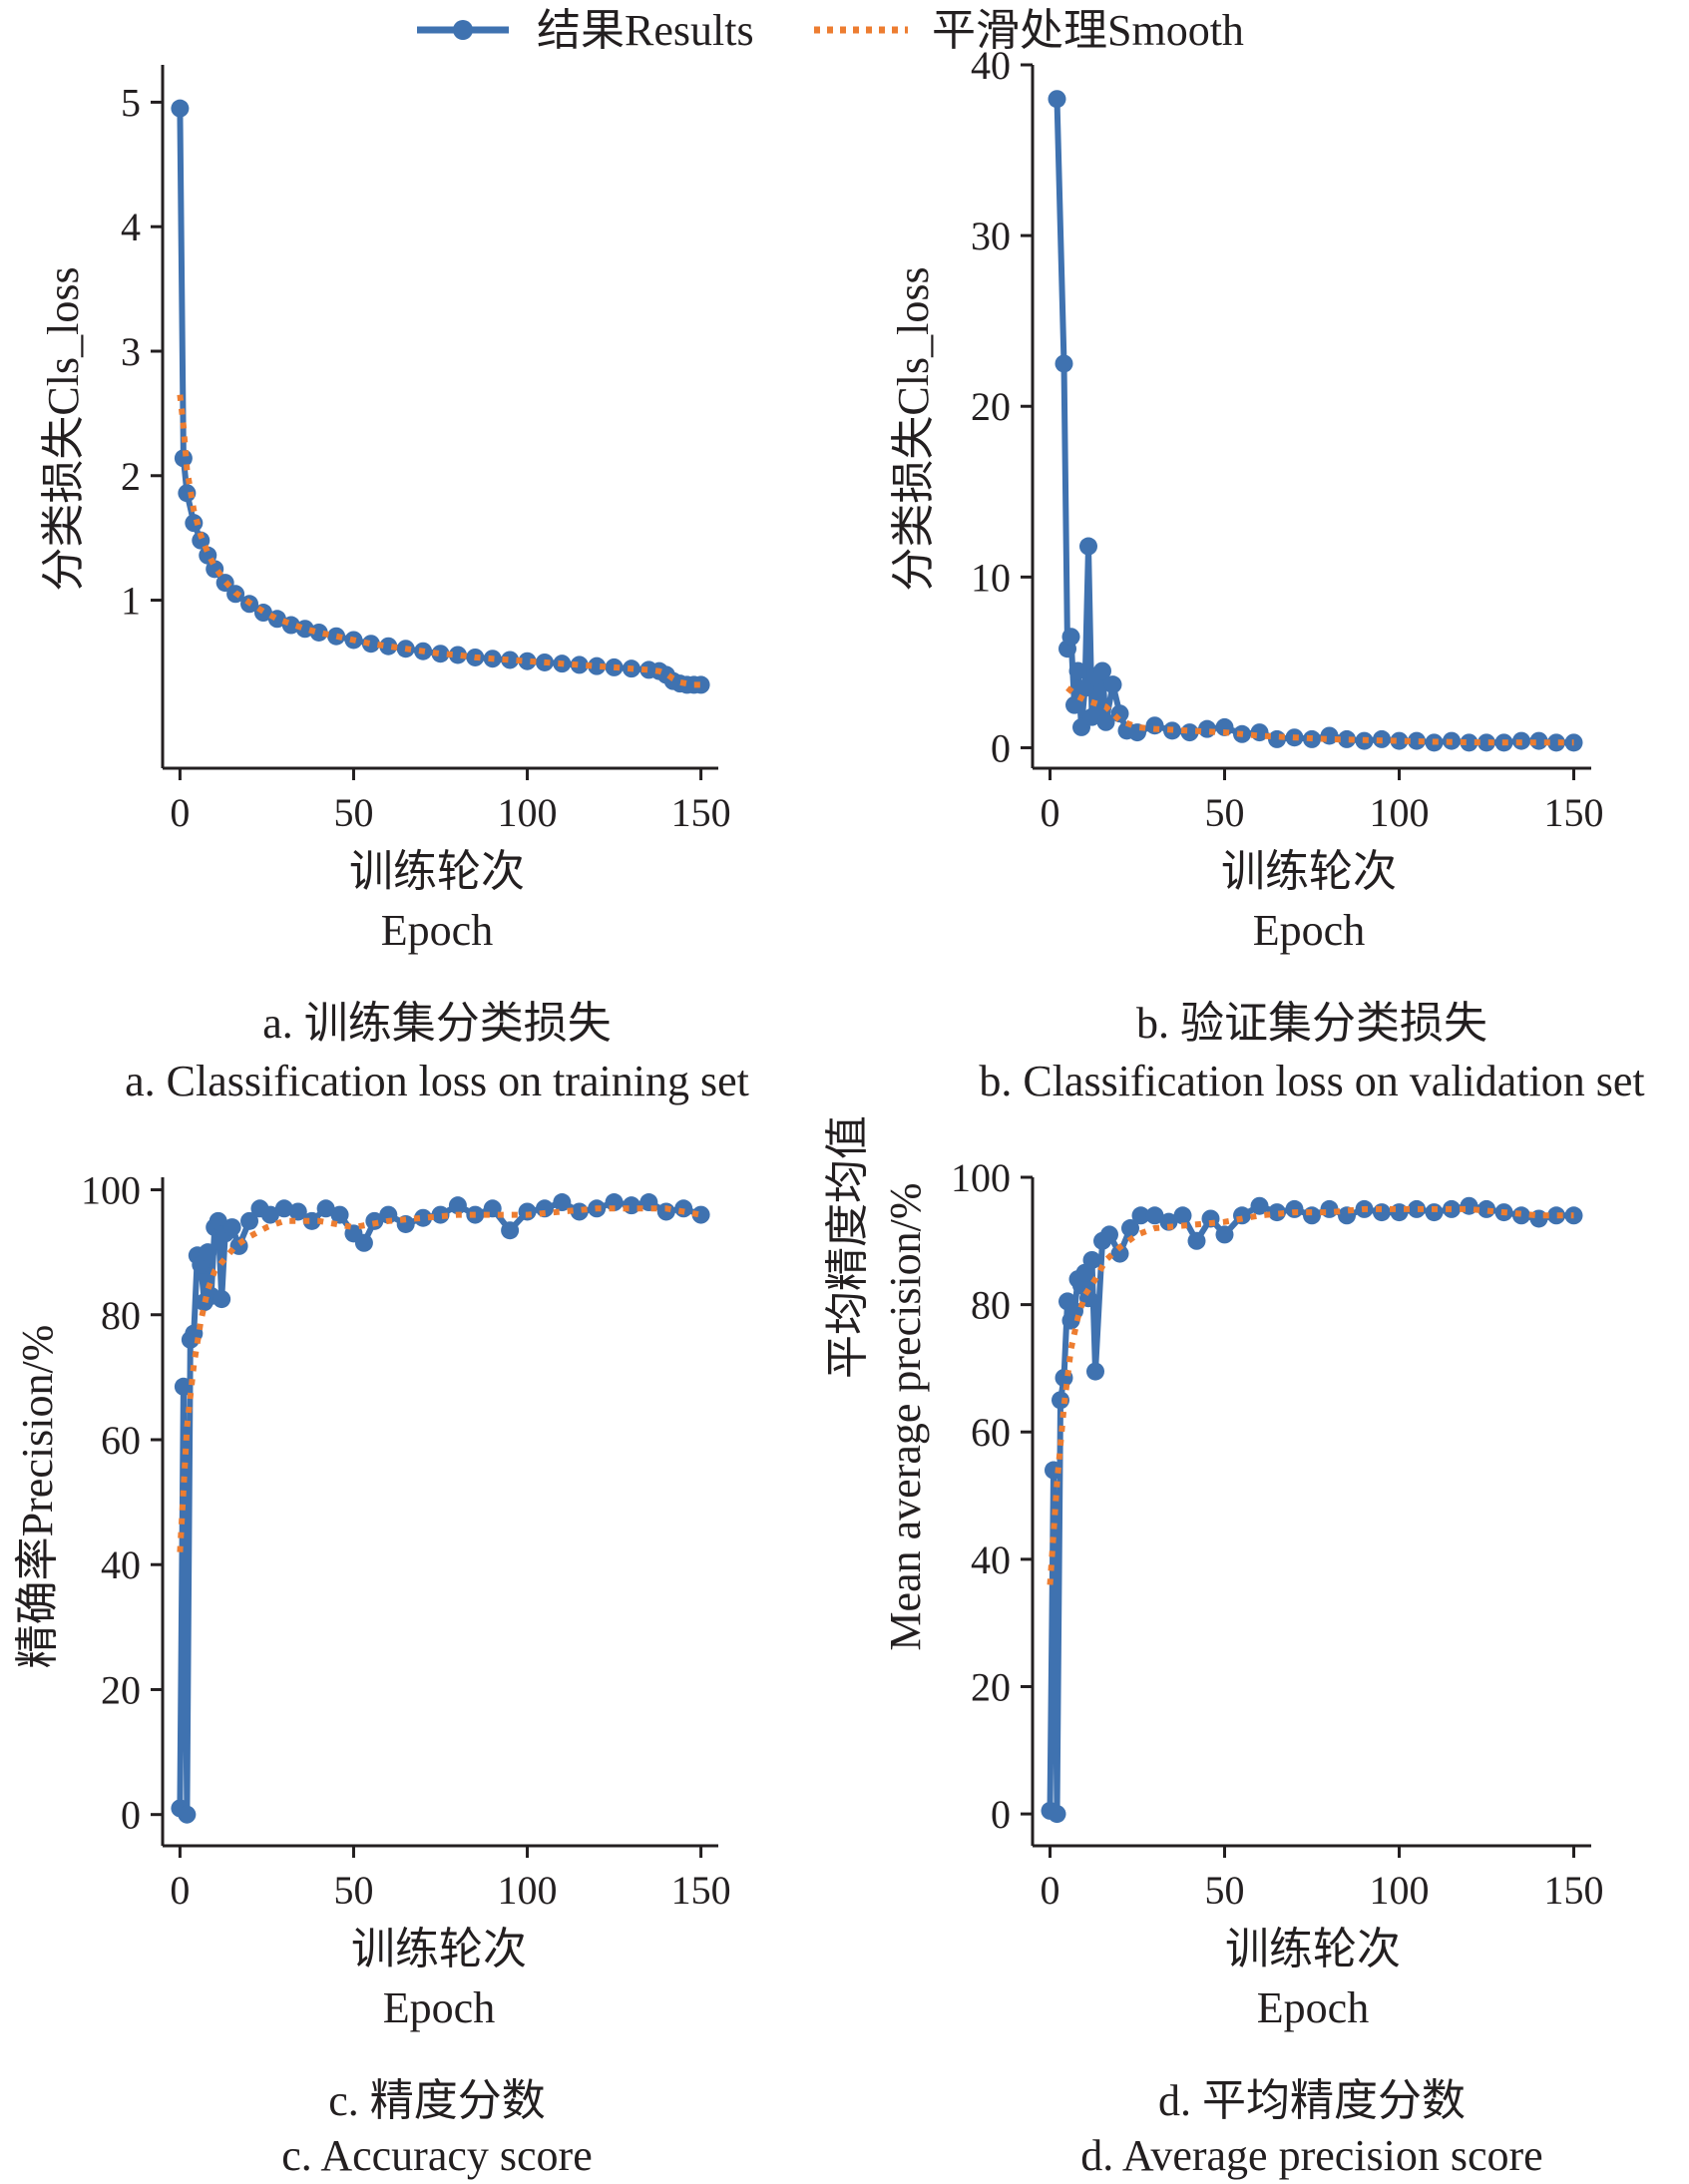 The width and height of the screenshot is (1689, 2184). What do you see at coordinates (131, 476) in the screenshot?
I see `y-tick-label: 2` at bounding box center [131, 476].